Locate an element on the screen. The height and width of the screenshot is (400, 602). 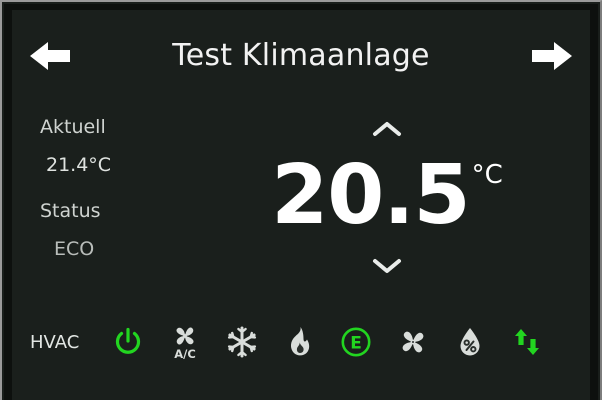
hvac-eco-button: E is located at coordinates (356, 342).